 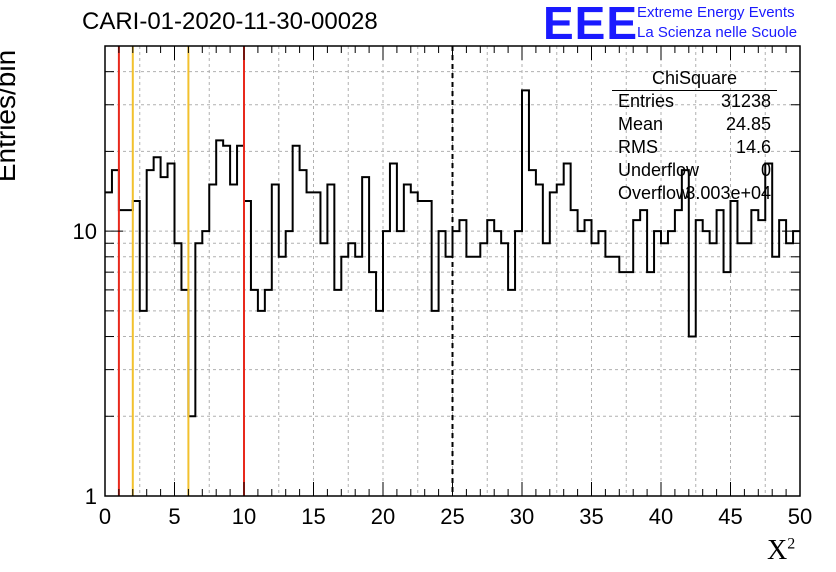 I want to click on stats-value: 0, so click(x=765, y=170).